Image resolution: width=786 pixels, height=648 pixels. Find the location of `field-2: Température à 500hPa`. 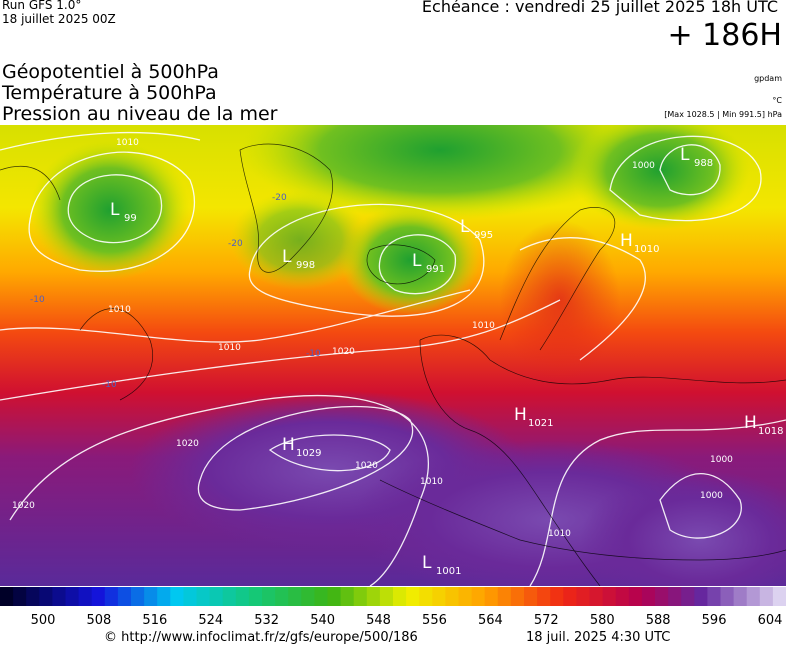

field-2: Température à 500hPa is located at coordinates (109, 93).